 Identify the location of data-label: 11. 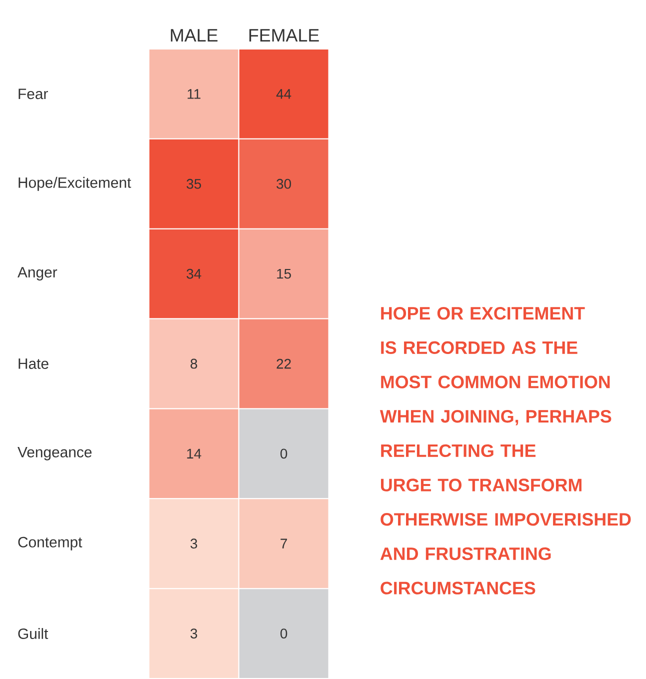
(194, 94).